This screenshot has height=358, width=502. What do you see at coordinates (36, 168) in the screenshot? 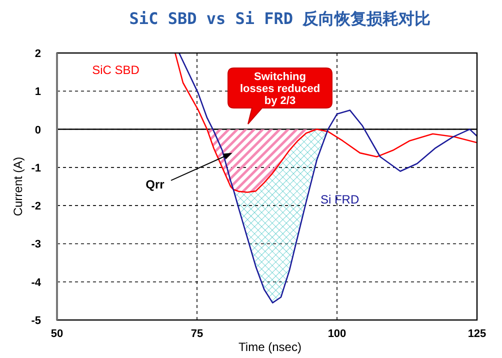
I see `y-tick-label: -1` at bounding box center [36, 168].